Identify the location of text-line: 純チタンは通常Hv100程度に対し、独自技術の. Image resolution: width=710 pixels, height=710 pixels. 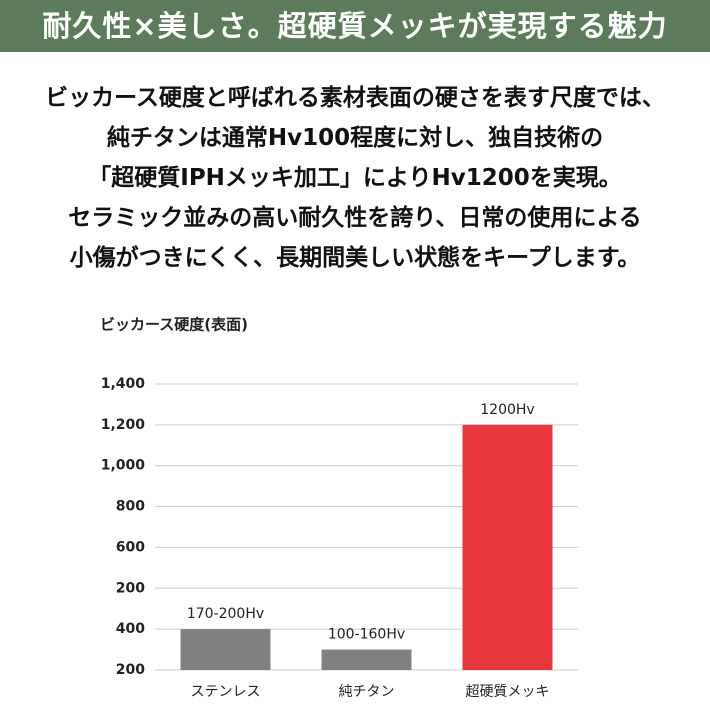
(355, 138).